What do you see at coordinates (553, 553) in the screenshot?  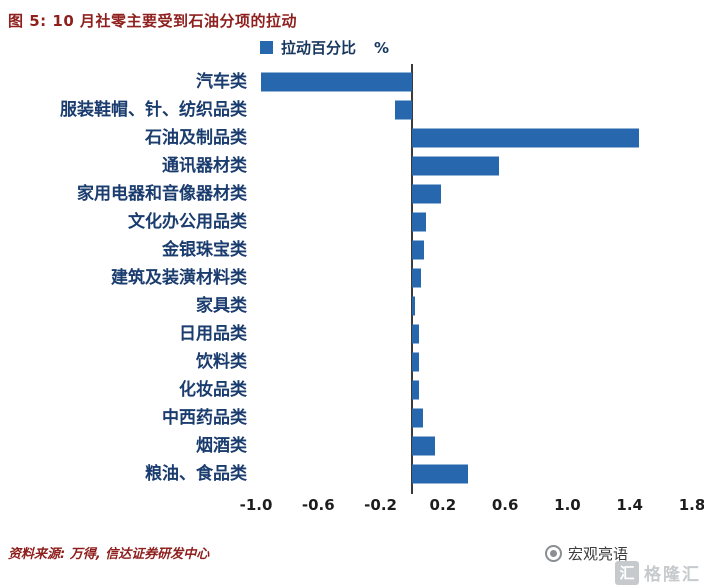 I see `brand-logo-icon` at bounding box center [553, 553].